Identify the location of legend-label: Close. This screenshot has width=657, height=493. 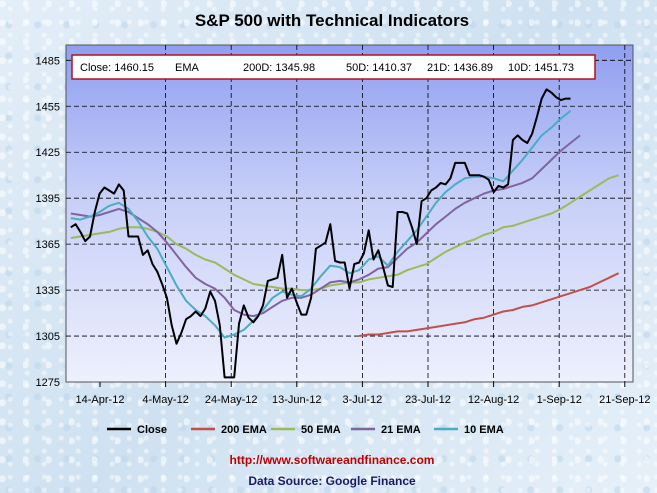
(152, 430).